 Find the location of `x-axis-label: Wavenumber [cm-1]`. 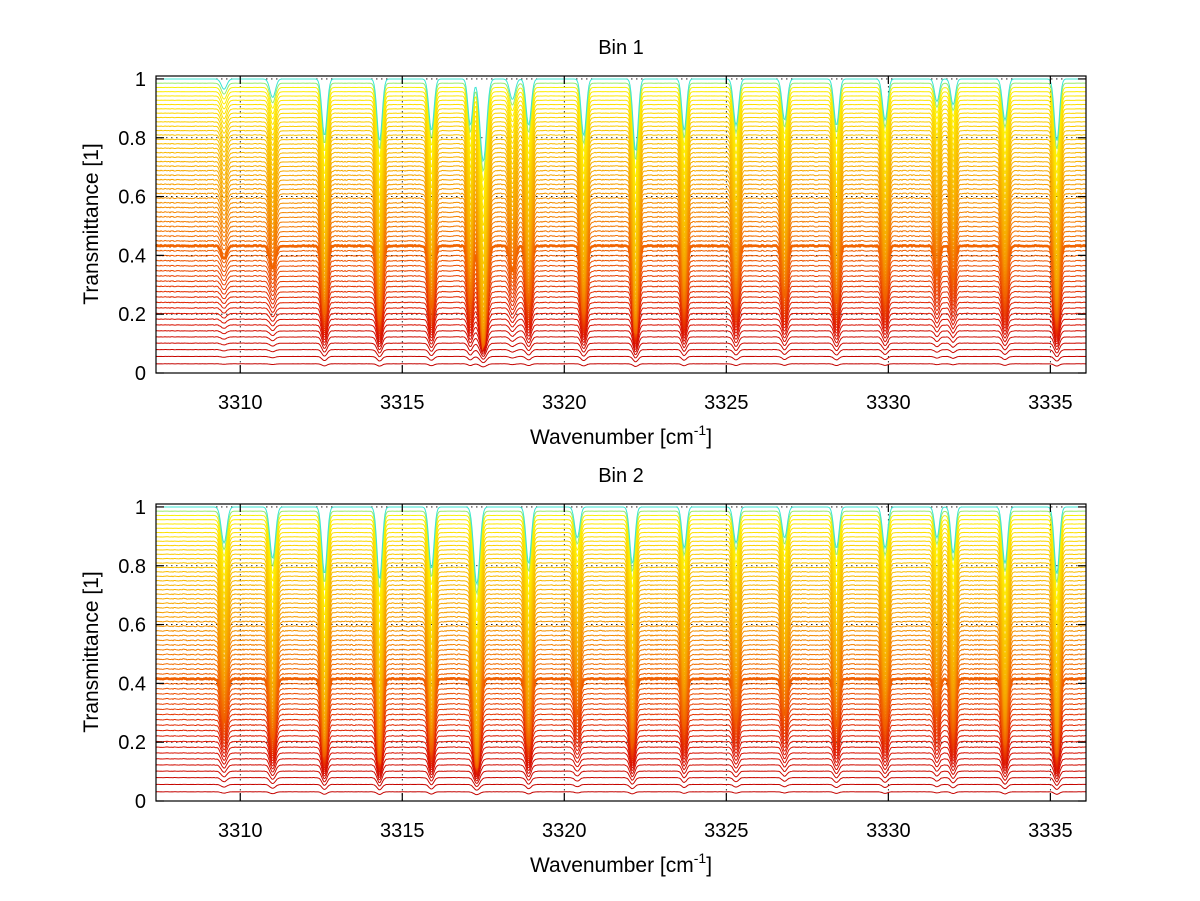

x-axis-label: Wavenumber [cm-1] is located at coordinates (621, 435).